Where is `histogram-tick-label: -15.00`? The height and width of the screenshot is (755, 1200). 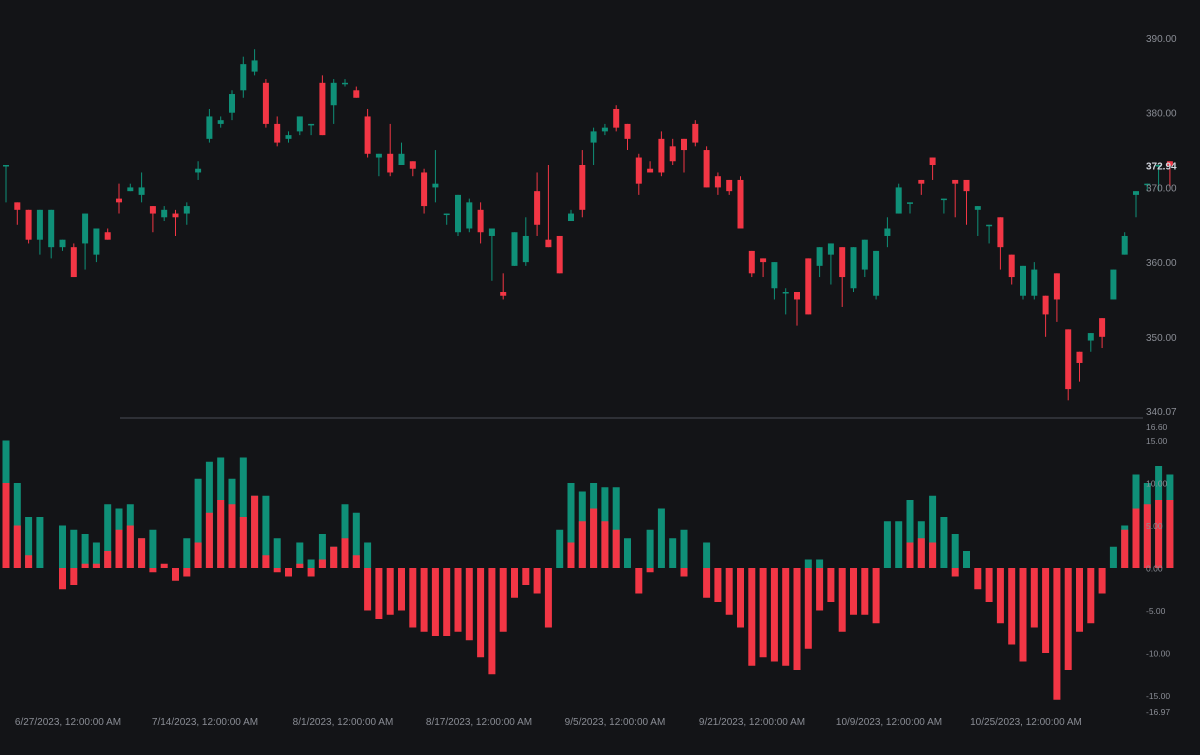 histogram-tick-label: -15.00 is located at coordinates (1158, 696).